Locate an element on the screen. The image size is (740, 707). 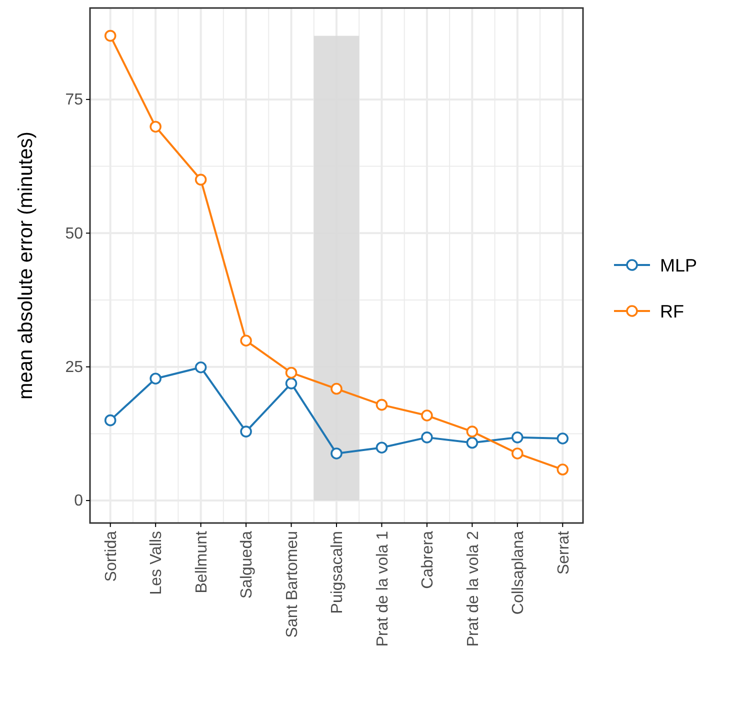
legend-label: RF is located at coordinates (672, 311).